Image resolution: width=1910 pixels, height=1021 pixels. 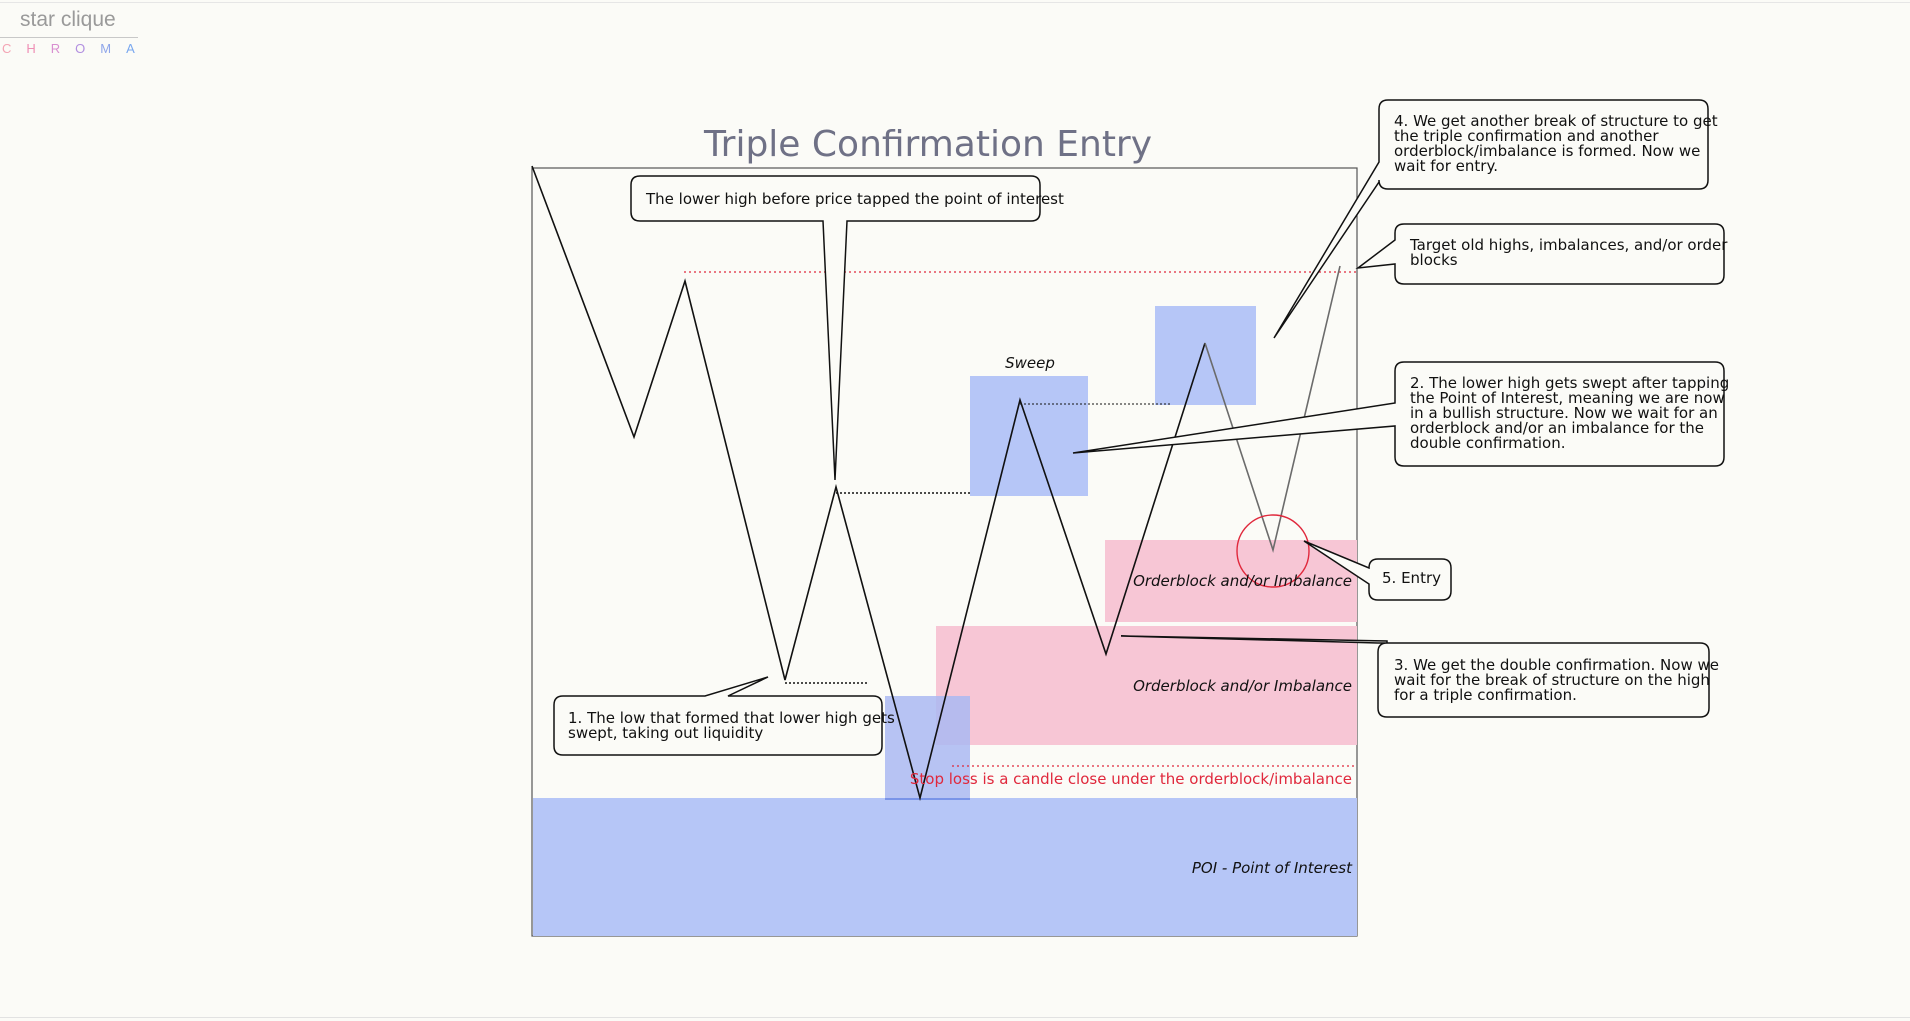 I want to click on callout-step5: 5. Entry, so click(x=1377, y=570).